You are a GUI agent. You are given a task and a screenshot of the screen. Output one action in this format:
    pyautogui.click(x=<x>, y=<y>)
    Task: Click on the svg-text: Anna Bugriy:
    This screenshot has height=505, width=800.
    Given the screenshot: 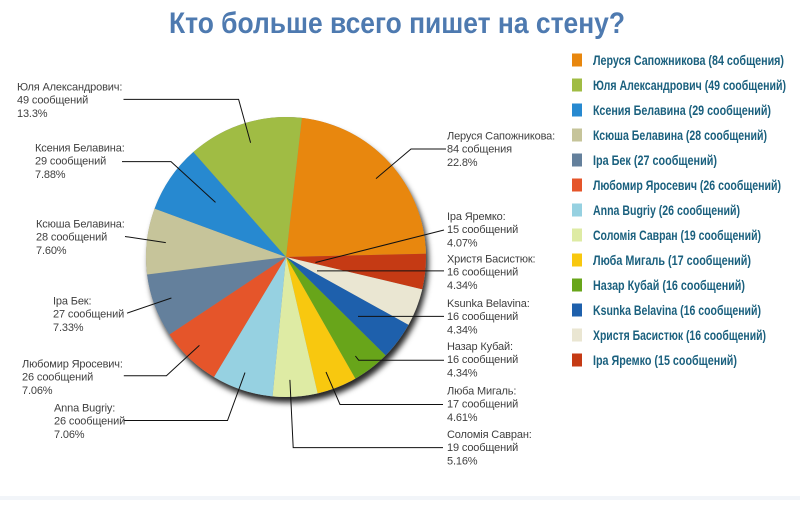 What is the action you would take?
    pyautogui.click(x=84, y=409)
    